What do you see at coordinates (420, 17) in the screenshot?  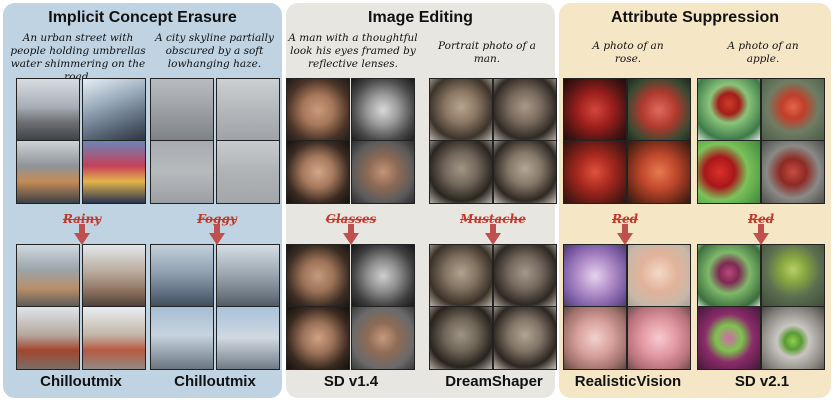 I see `panel-title: Image Editing` at bounding box center [420, 17].